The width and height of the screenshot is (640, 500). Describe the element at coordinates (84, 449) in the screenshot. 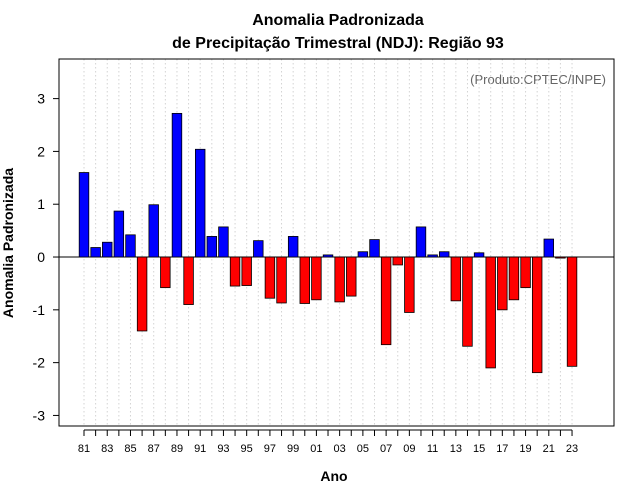

I see `x-tick-label: 81` at that location.